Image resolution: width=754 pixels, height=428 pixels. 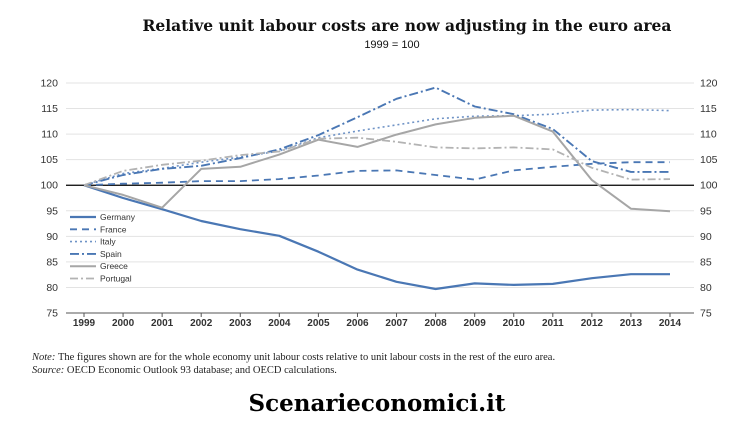 What do you see at coordinates (49, 160) in the screenshot?
I see `y-tick-label-left: 105` at bounding box center [49, 160].